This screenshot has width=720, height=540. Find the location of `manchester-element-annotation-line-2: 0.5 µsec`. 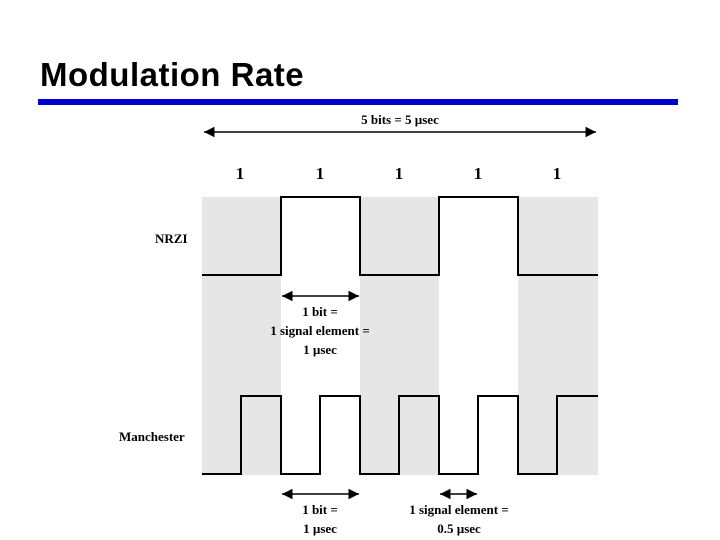

manchester-element-annotation-line-2: 0.5 µsec is located at coordinates (459, 528).